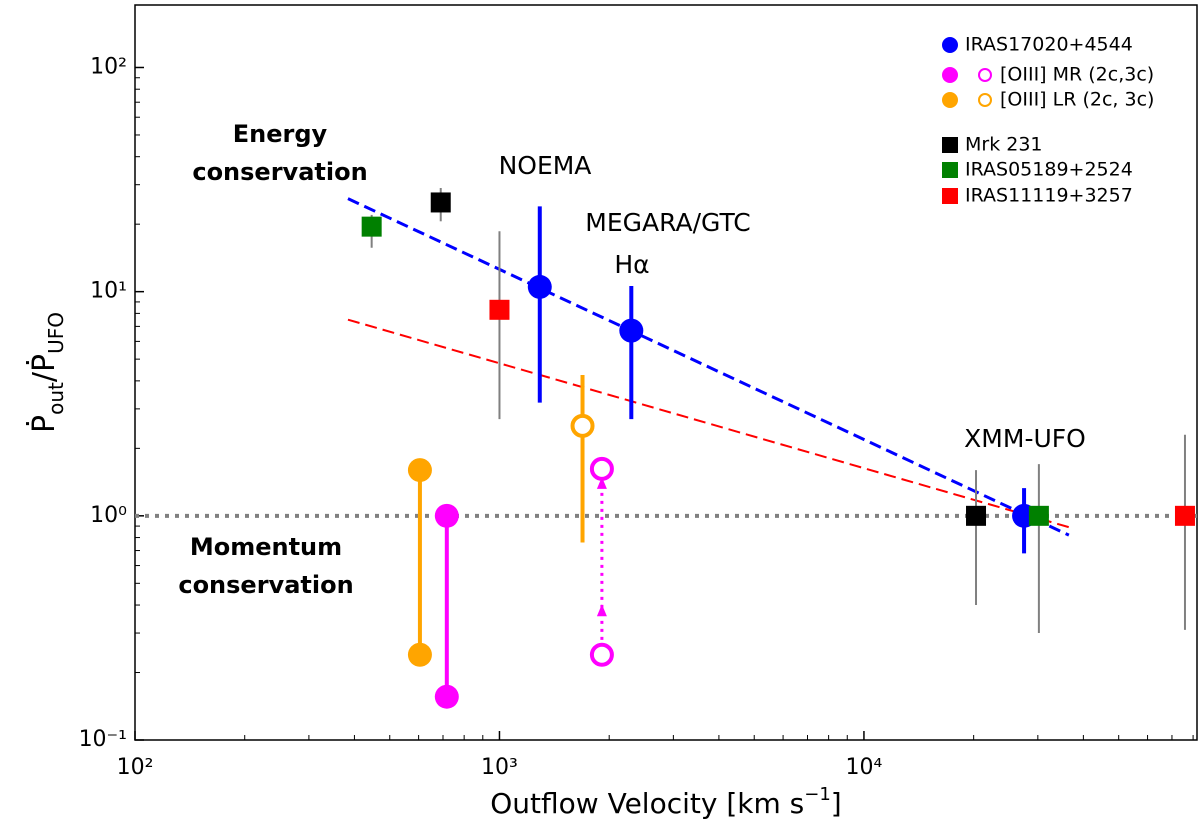 The width and height of the screenshot is (1200, 835). Describe the element at coordinates (647, 803) in the screenshot. I see `x-axis-label-part: Outflow Velocity [km s` at that location.